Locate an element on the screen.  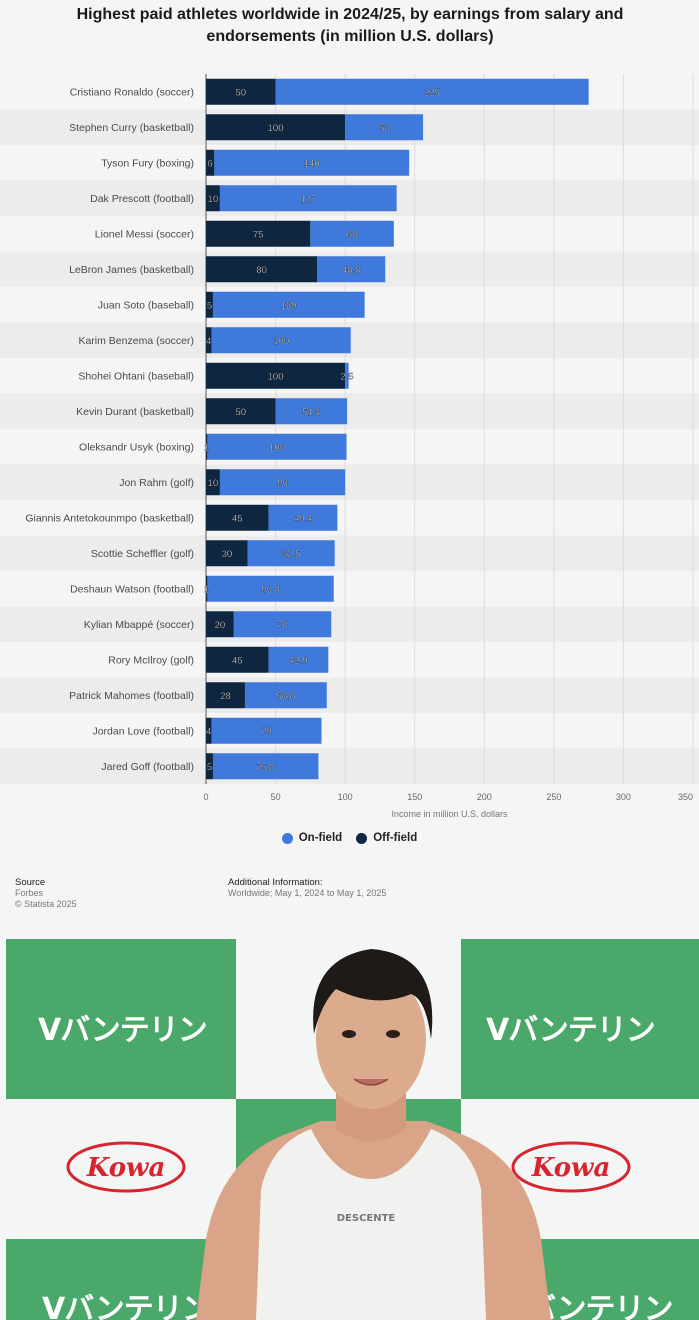
category-label: Juan Soto (baseball) is located at coordinates (146, 305).